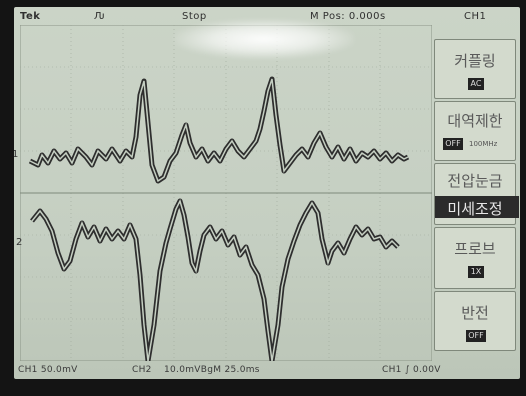 The image size is (526, 396). What do you see at coordinates (476, 272) in the screenshot?
I see `menu-probe-value: 1X` at bounding box center [476, 272].